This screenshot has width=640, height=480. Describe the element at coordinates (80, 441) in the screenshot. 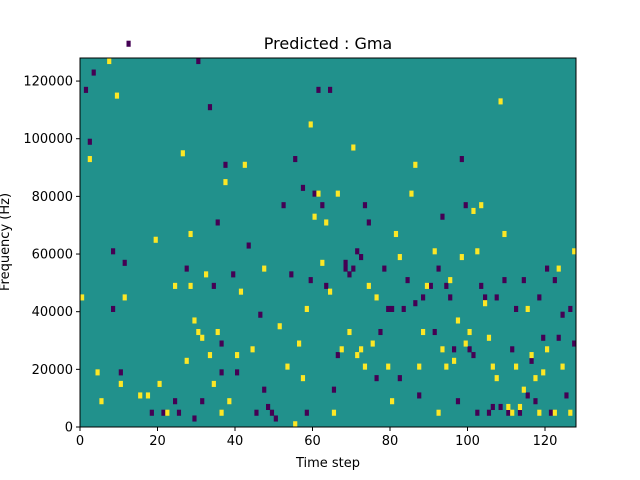

I see `x-tick-label: 0` at that location.